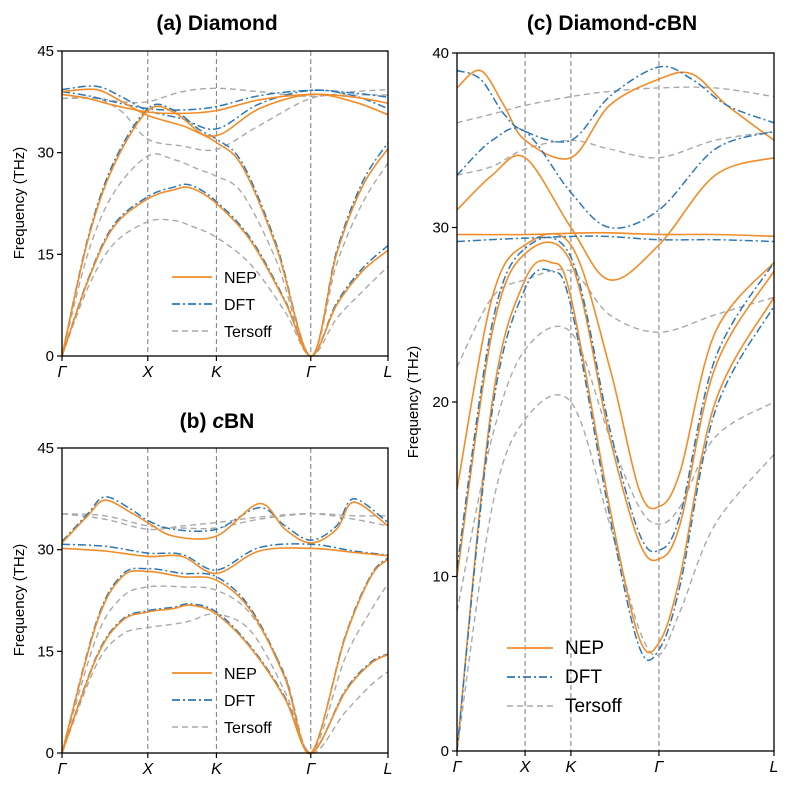  I want to click on panel-a-title: (a) Diamond, so click(216, 23).